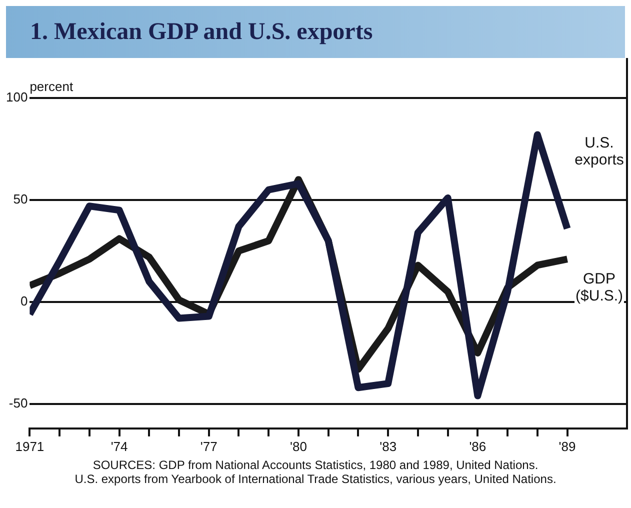  What do you see at coordinates (316, 465) in the screenshot?
I see `source-note: SOURCES: GDP from National Accounts Statistics, 1980 and 1989, United Nations.` at bounding box center [316, 465].